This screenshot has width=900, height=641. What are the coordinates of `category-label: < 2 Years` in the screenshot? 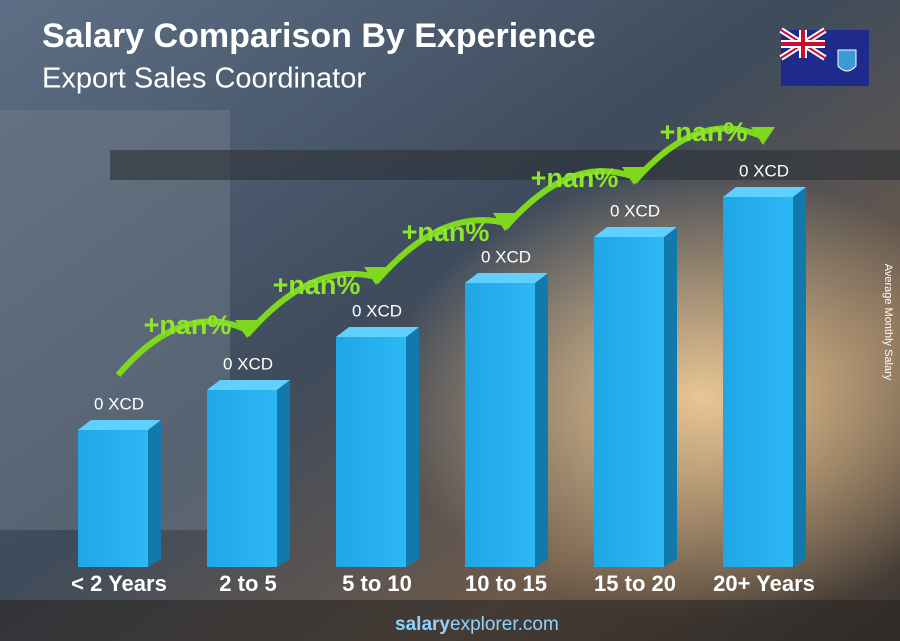 It's located at (119, 583).